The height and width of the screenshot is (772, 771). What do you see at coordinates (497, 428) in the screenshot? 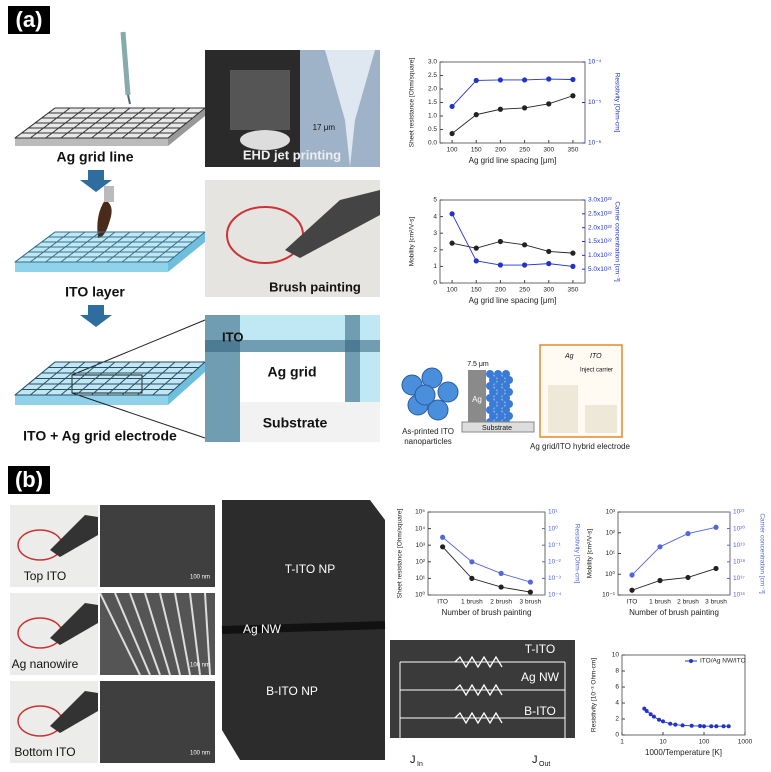
I see `substrate-label: Substrate` at bounding box center [497, 428].